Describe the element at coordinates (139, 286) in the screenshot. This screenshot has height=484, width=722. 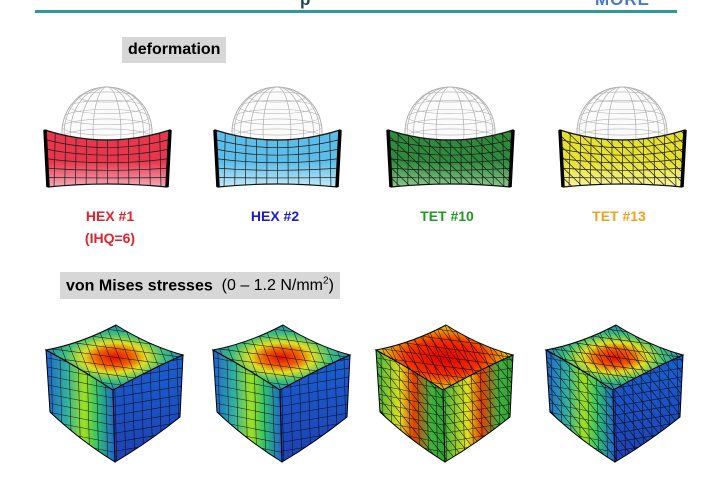
I see `stress-label-text: von Mises stresses` at that location.